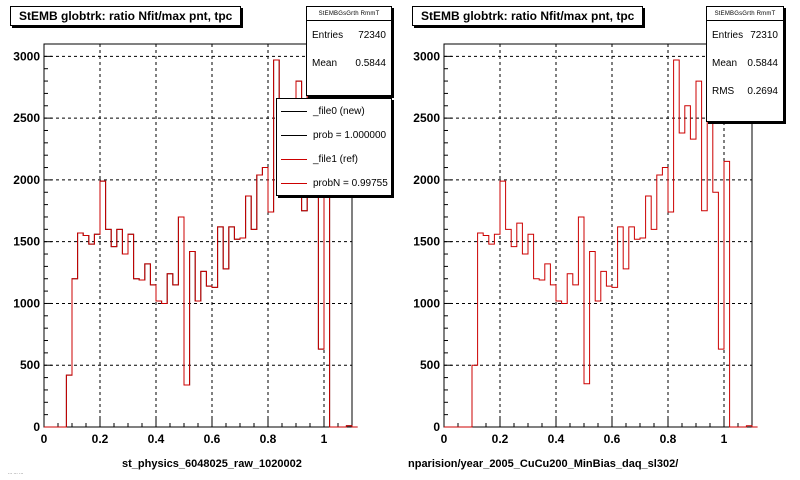 The width and height of the screenshot is (800, 480). Describe the element at coordinates (745, 35) in the screenshot. I see `stats-row-entries: Entries 72310` at that location.